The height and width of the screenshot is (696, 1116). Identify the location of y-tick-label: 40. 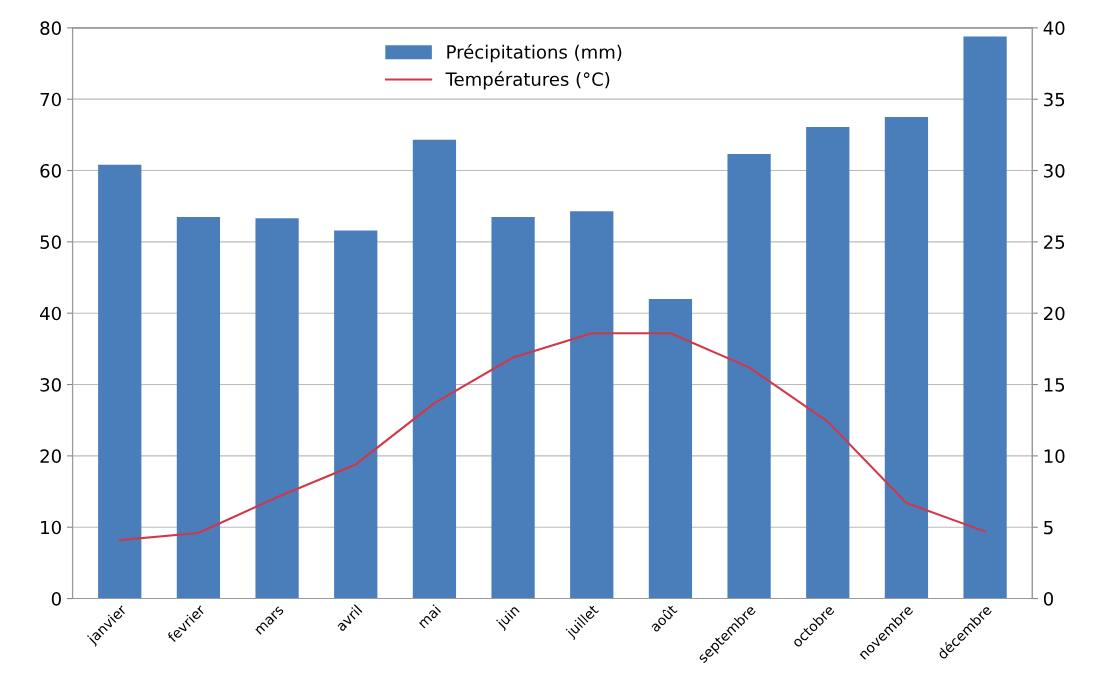
(50, 313).